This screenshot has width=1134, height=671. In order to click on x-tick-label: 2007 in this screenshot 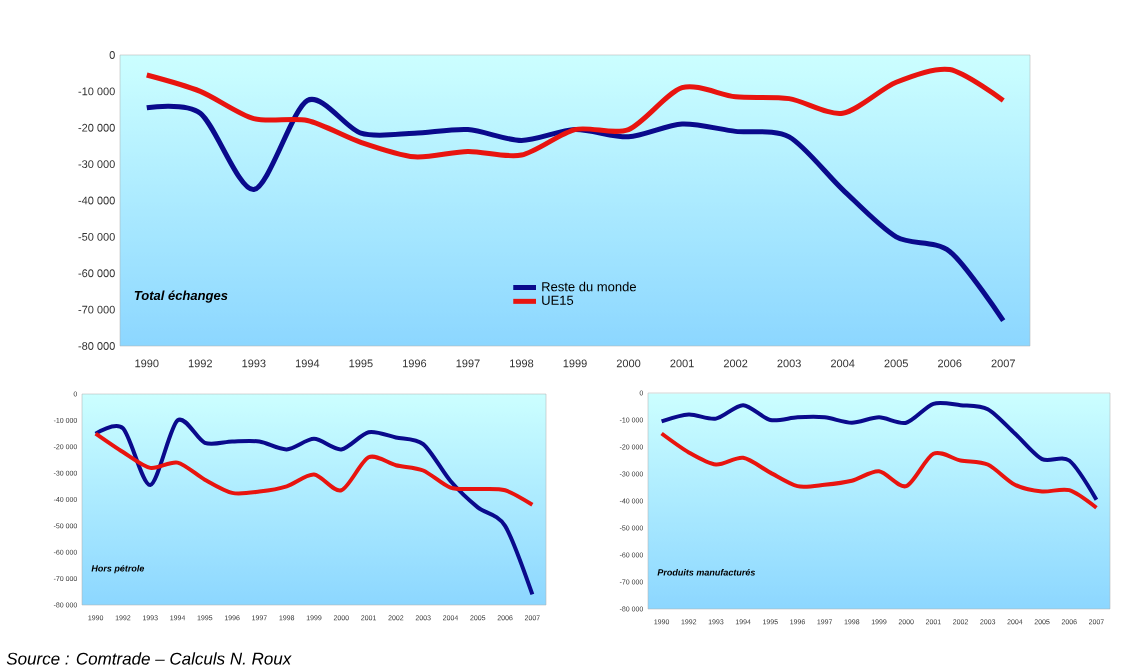, I will do `click(1003, 363)`.